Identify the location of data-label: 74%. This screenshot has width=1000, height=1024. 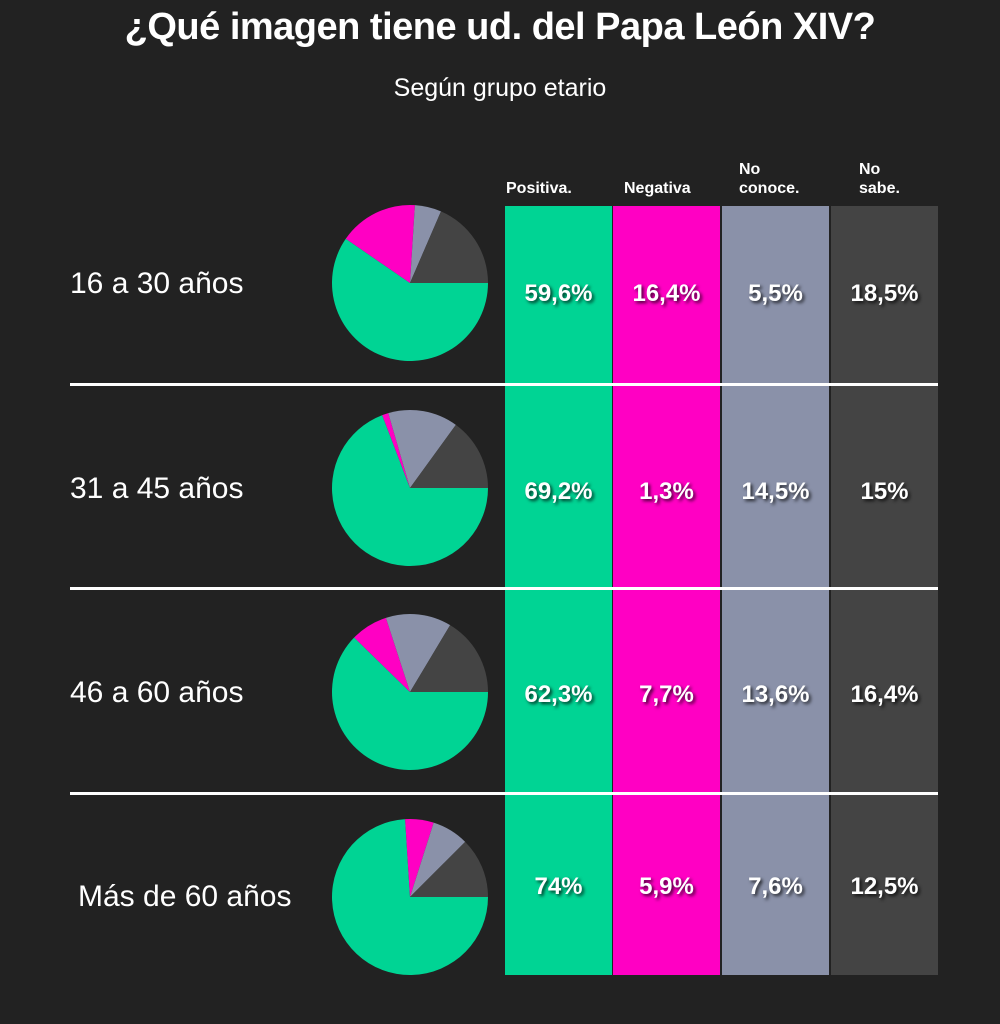
(558, 886).